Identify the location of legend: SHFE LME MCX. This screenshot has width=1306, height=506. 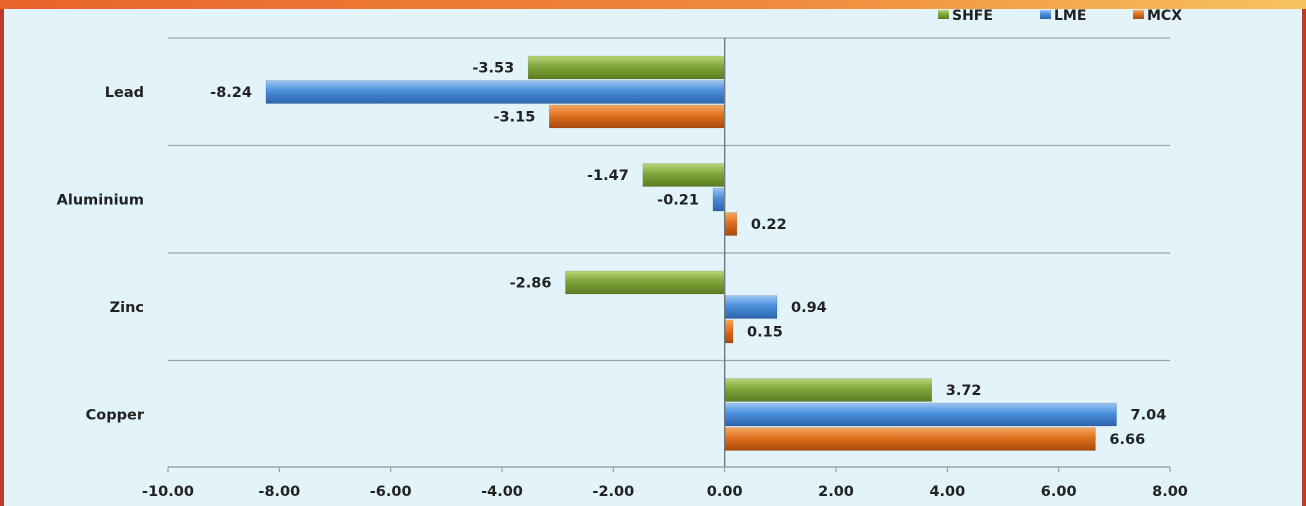
(1060, 16).